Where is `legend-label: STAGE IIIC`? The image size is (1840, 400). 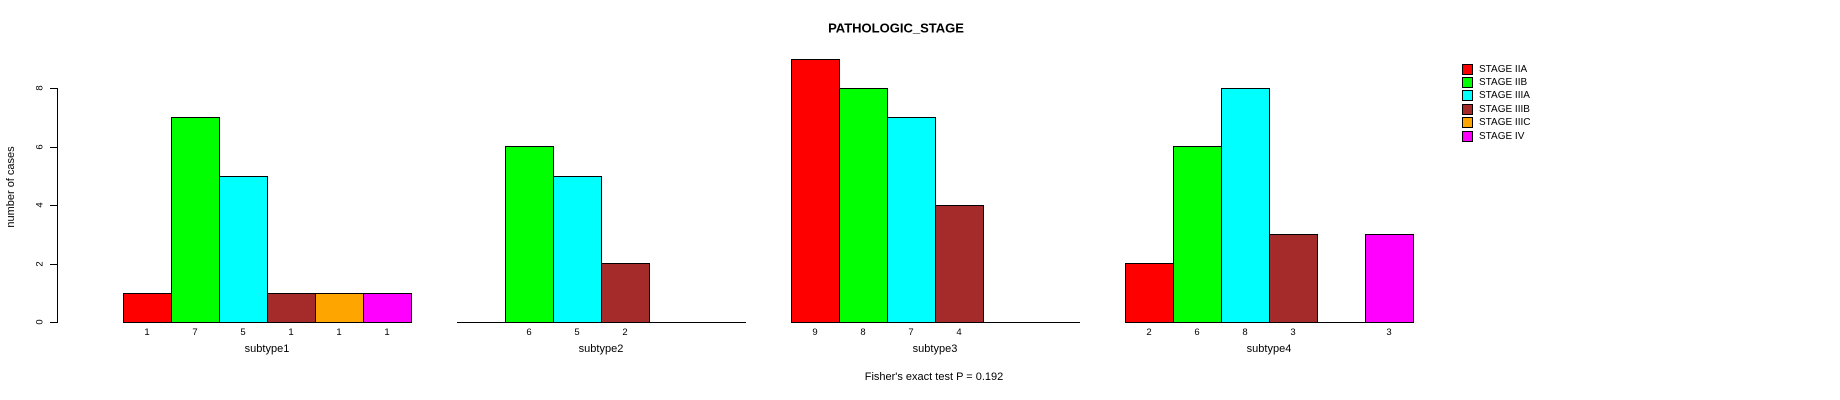 legend-label: STAGE IIIC is located at coordinates (1505, 123).